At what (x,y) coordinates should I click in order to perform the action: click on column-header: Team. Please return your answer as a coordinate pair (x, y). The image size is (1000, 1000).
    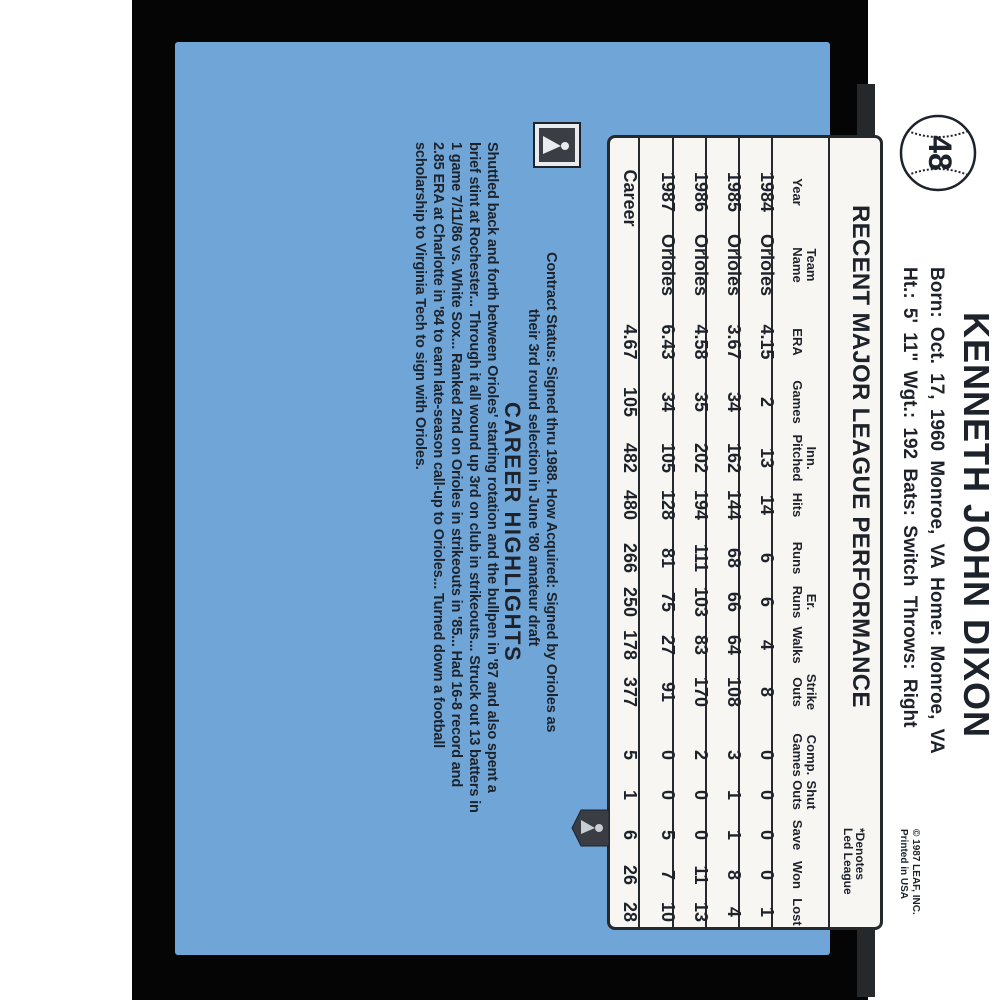
    Looking at the image, I should click on (811, 265).